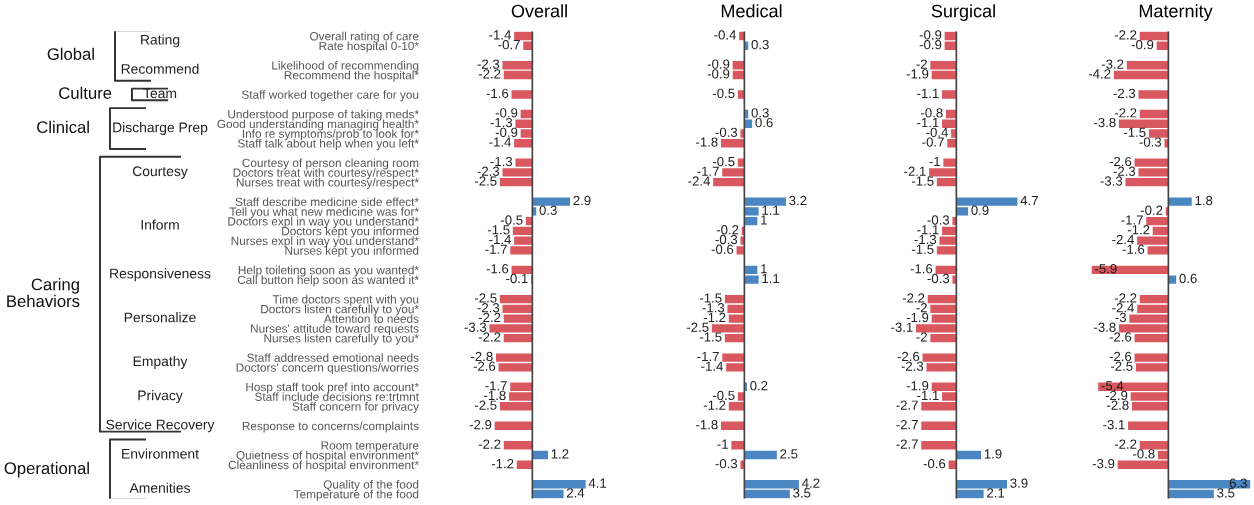 The height and width of the screenshot is (505, 1254). I want to click on data-label: 4.2, so click(811, 483).